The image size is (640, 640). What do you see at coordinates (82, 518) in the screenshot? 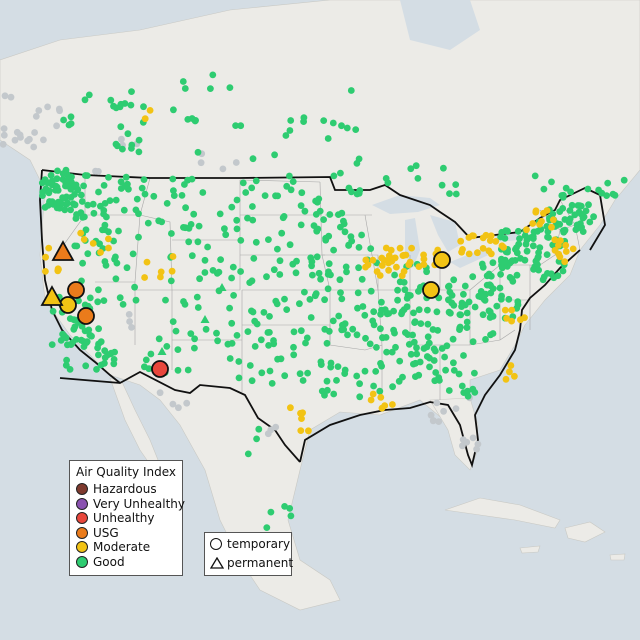
I see `unhealthy-swatch` at bounding box center [82, 518].